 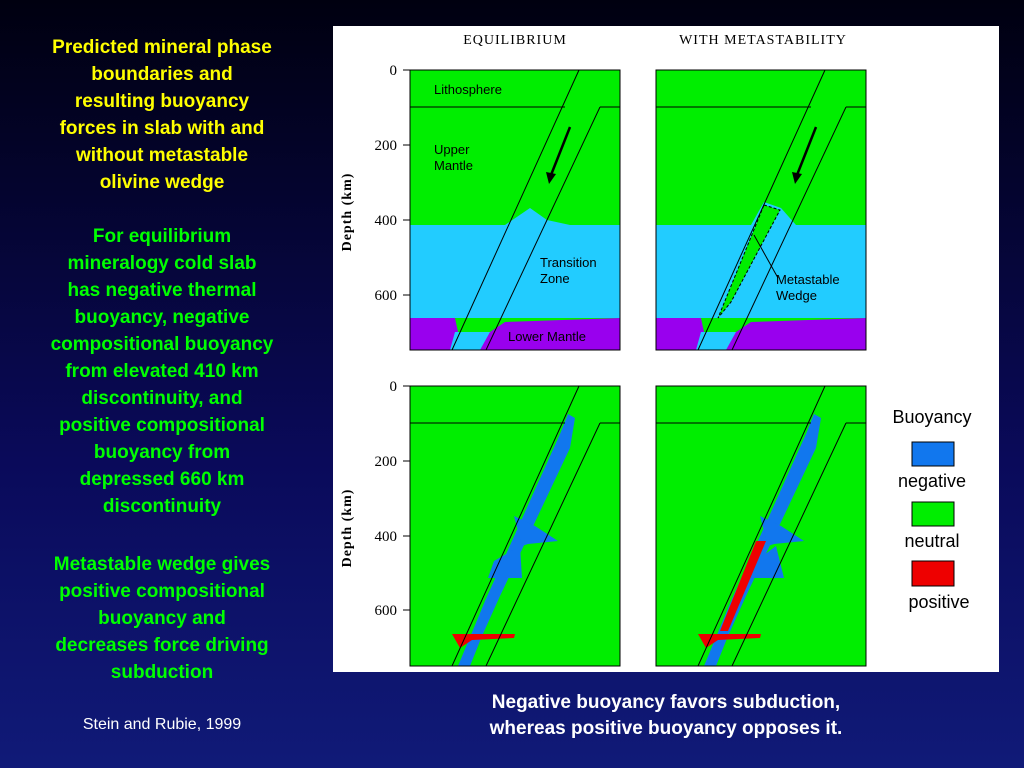 I want to click on text-line: discontinuity, and, so click(x=162, y=398).